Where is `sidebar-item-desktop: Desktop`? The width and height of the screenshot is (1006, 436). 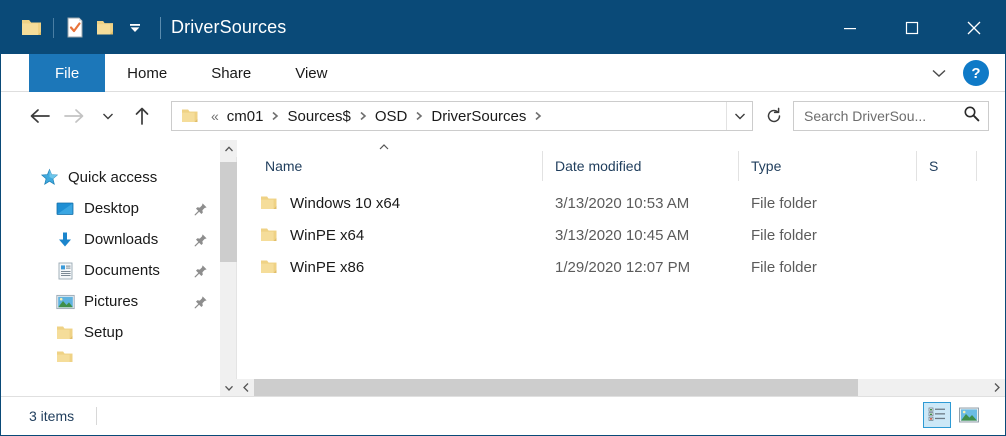
sidebar-item-desktop: Desktop is located at coordinates (110, 208).